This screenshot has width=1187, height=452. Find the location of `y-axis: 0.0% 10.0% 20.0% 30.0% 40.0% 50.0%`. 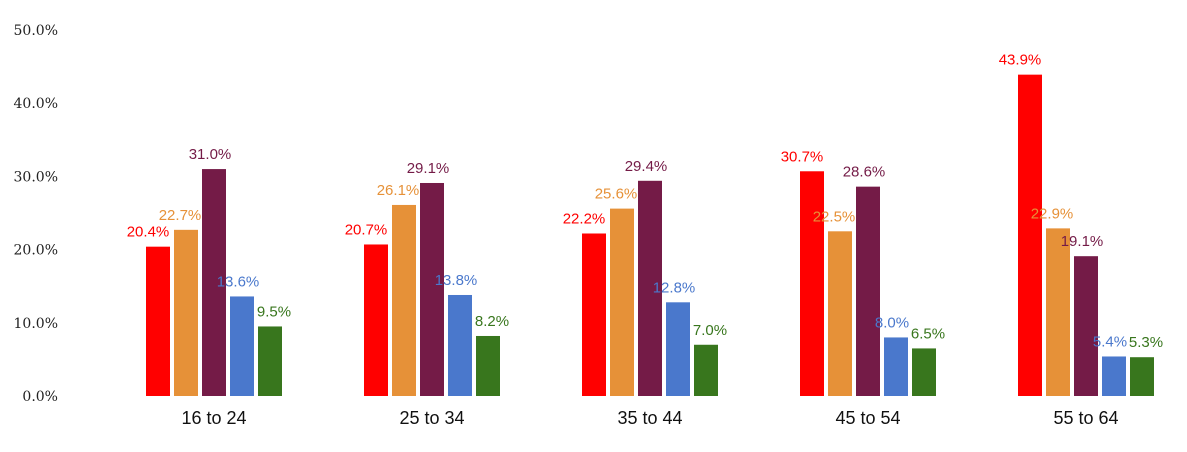

y-axis: 0.0% 10.0% 20.0% 30.0% 40.0% 50.0% is located at coordinates (36, 214).